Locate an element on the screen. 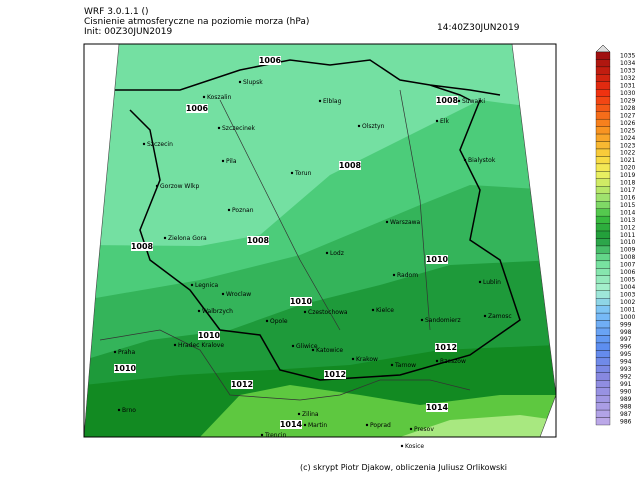 The height and width of the screenshot is (480, 640). colorbar-label: 1033 is located at coordinates (627, 71).